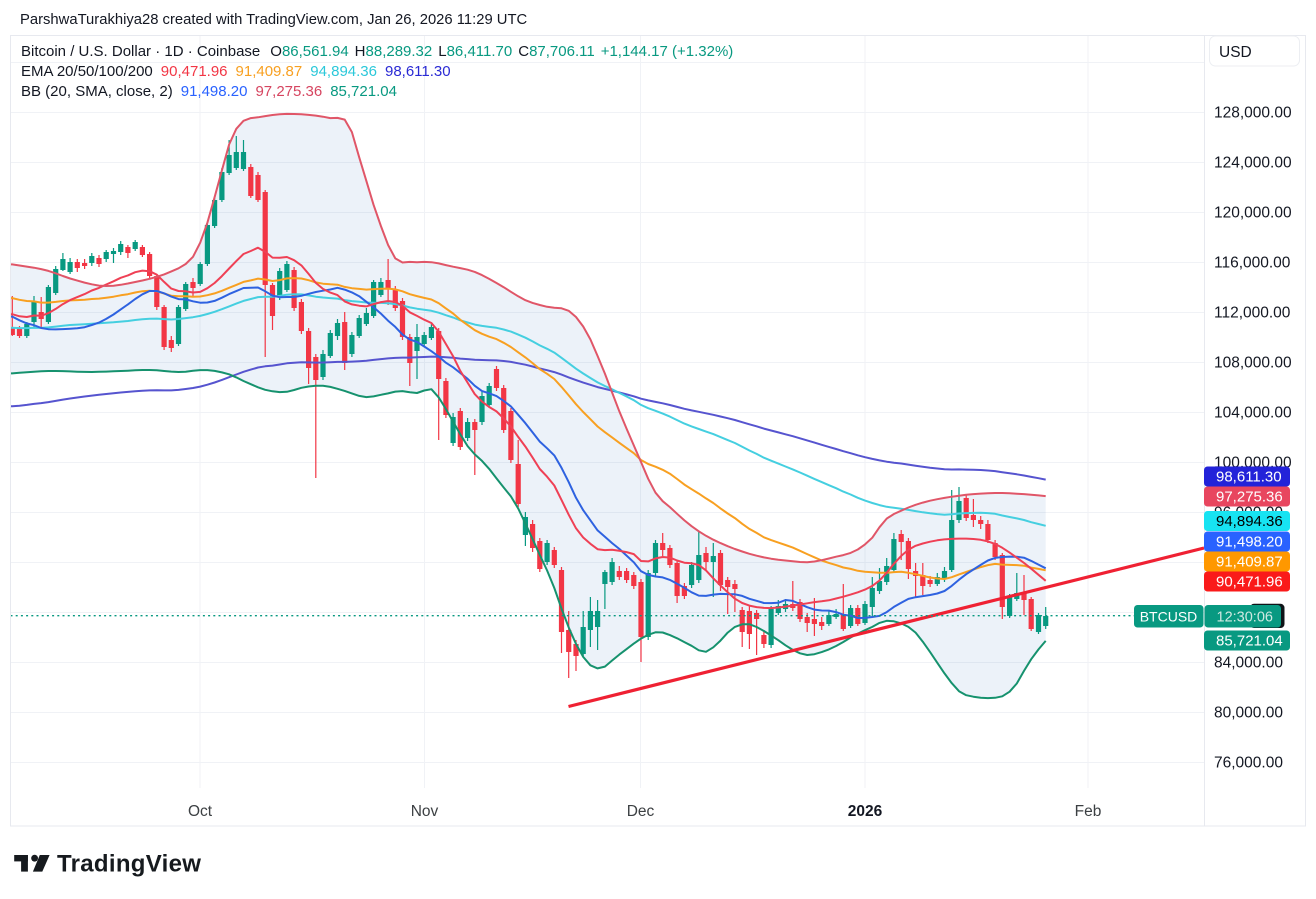  What do you see at coordinates (1253, 163) in the screenshot?
I see `svg-text: 124,000.00` at bounding box center [1253, 163].